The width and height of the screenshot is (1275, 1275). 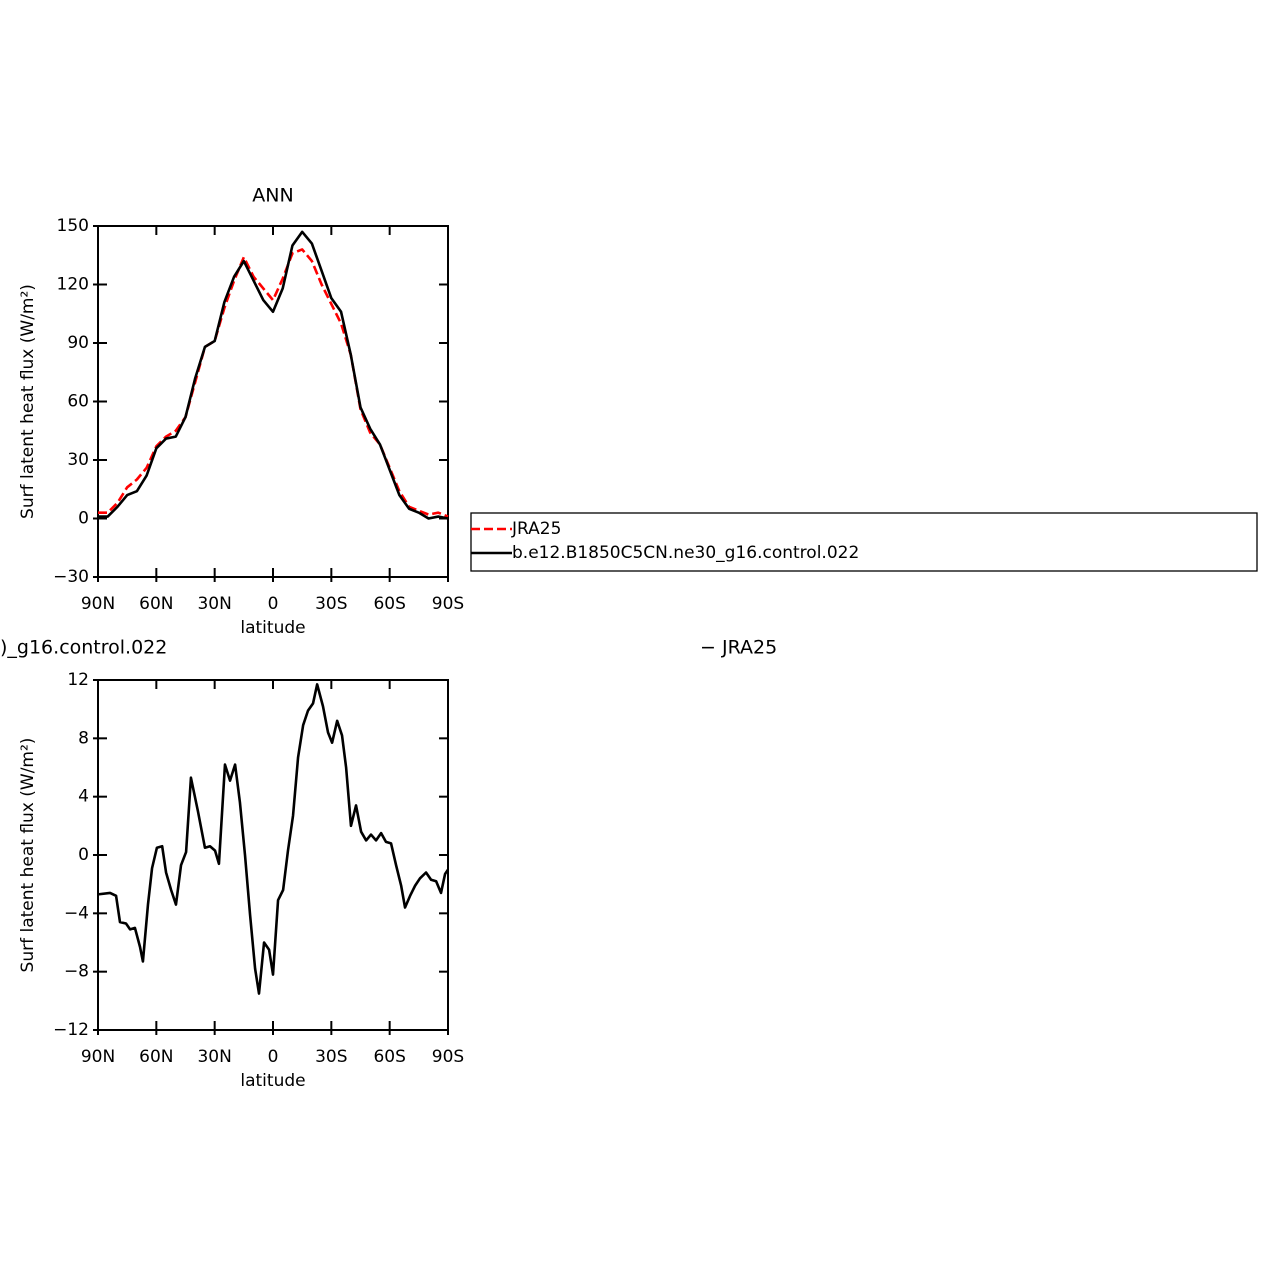 I want to click on y-tick-label: −4, so click(x=76, y=913).